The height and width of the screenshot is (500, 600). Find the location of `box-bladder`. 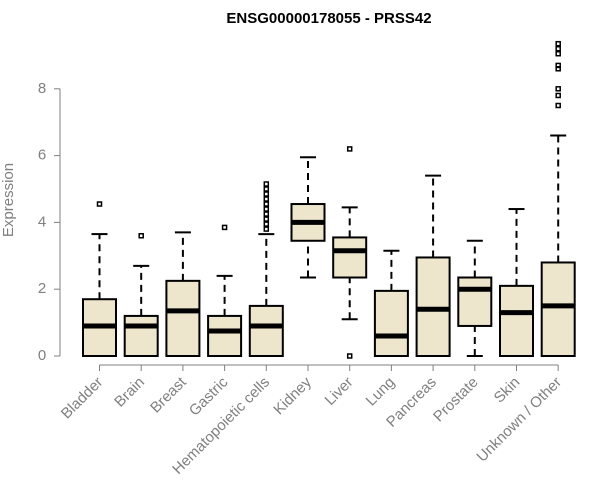

box-bladder is located at coordinates (99, 279).